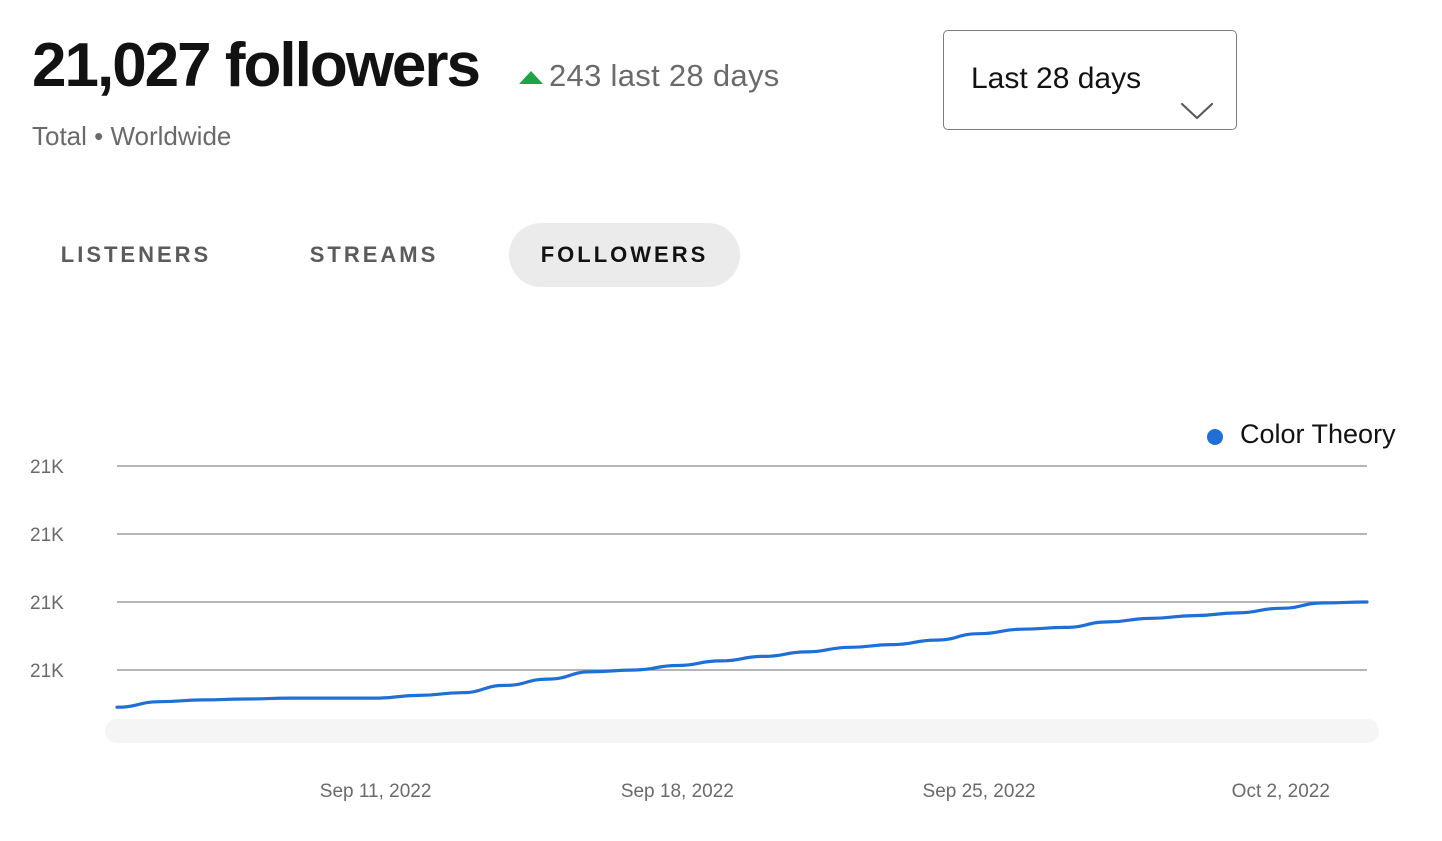 This screenshot has height=841, width=1442. I want to click on chevron-down-icon, so click(1197, 111).